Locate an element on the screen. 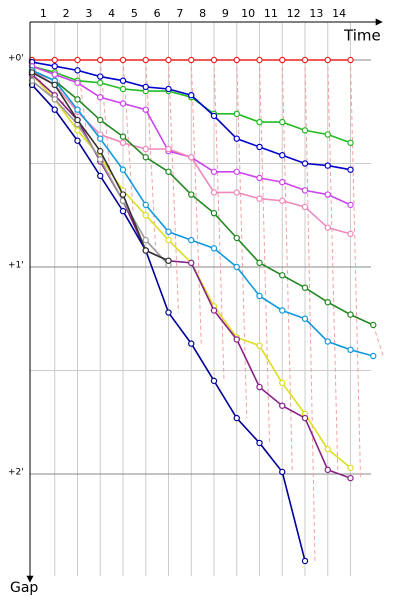  x-axis-label: Time is located at coordinates (362, 36).